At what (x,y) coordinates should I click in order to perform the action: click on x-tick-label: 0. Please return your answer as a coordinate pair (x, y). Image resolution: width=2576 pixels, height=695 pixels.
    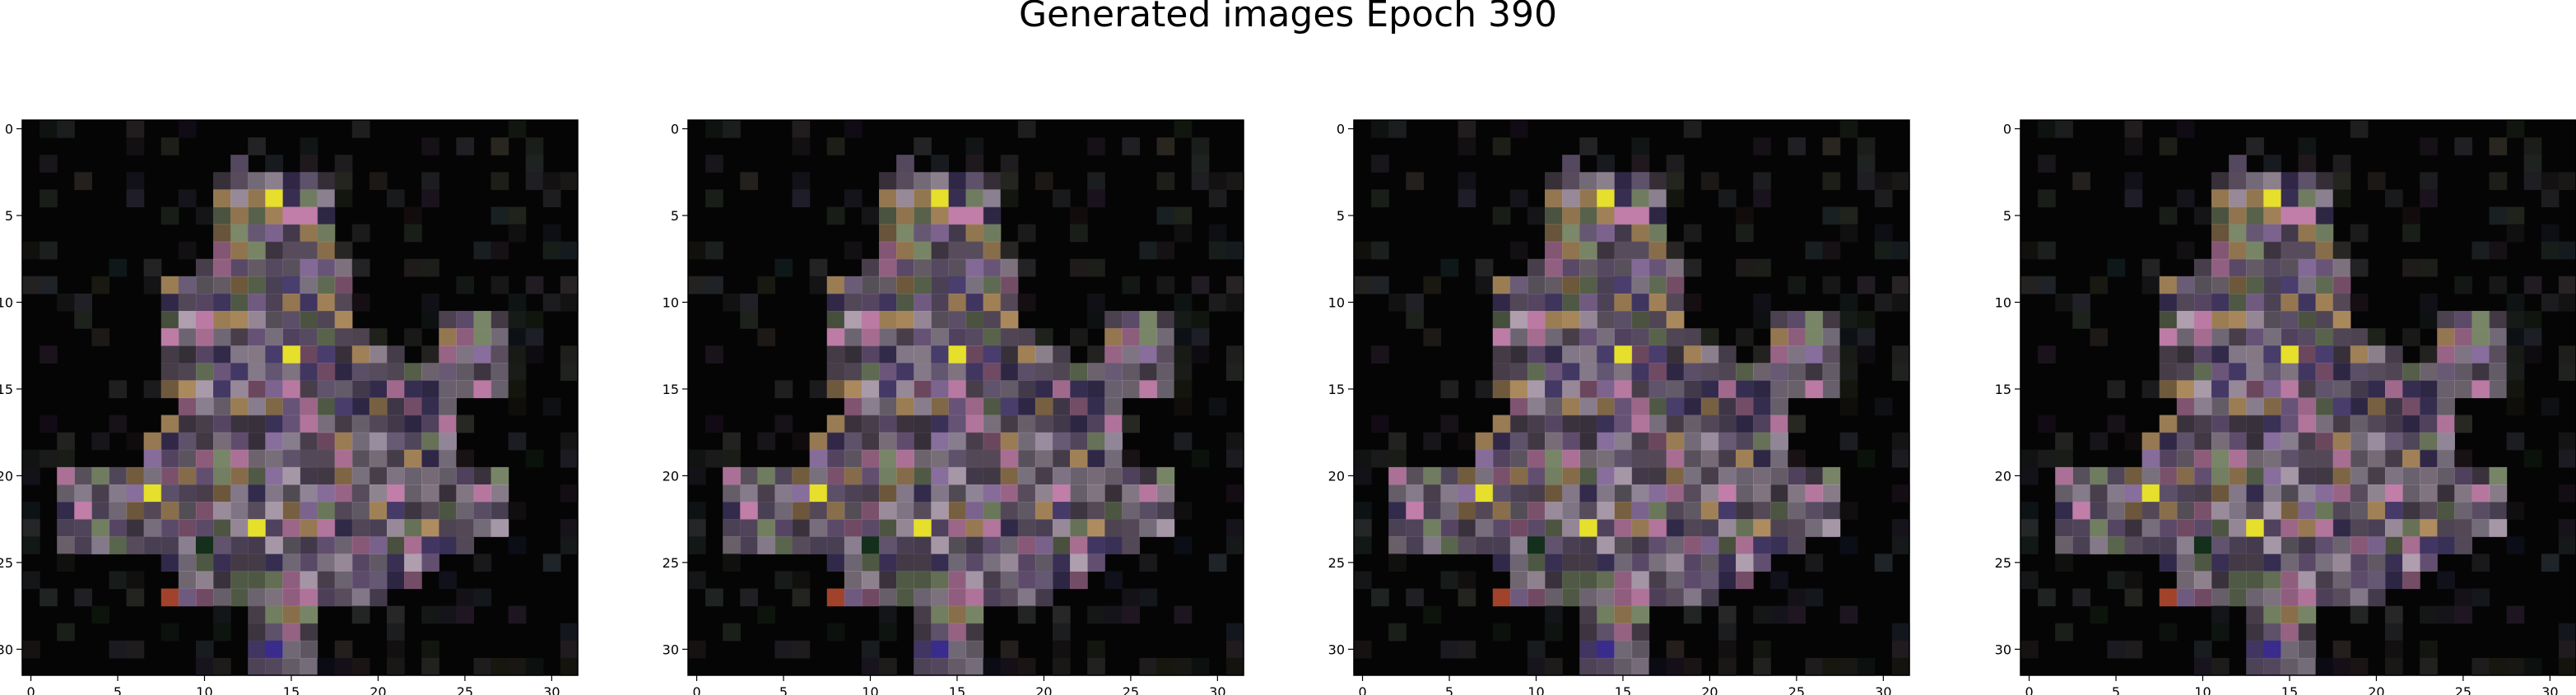
    Looking at the image, I should click on (1362, 689).